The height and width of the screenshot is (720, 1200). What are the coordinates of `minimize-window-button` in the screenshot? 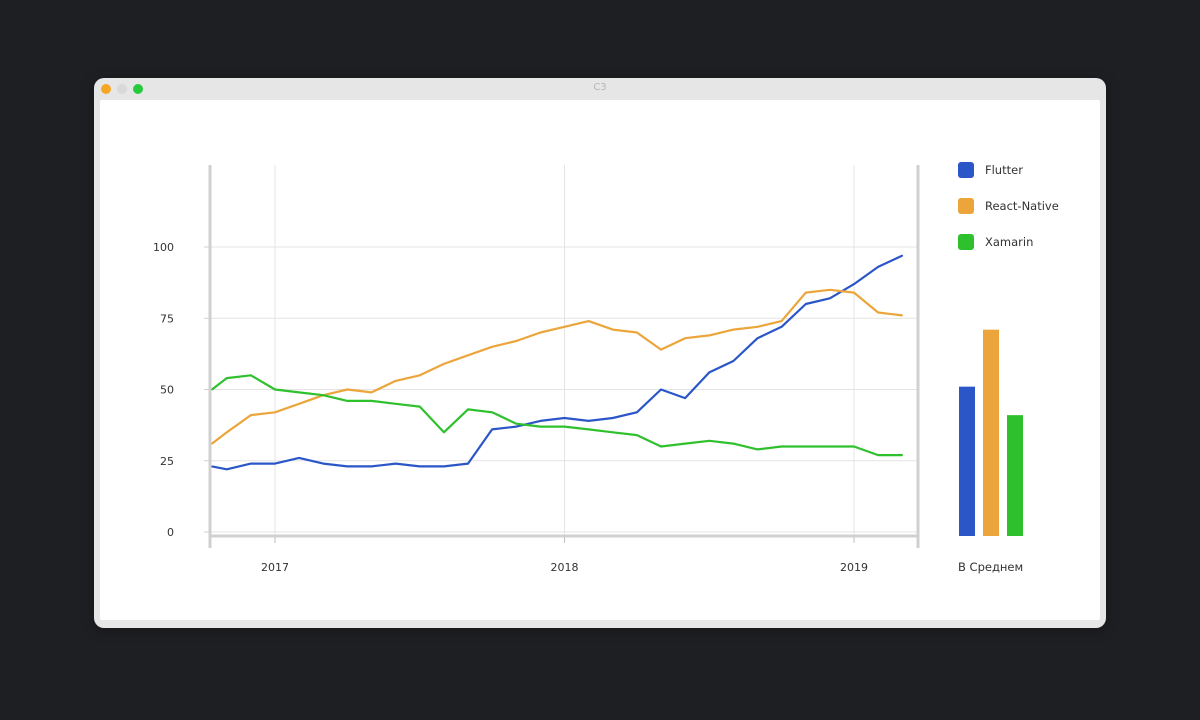 It's located at (122, 89).